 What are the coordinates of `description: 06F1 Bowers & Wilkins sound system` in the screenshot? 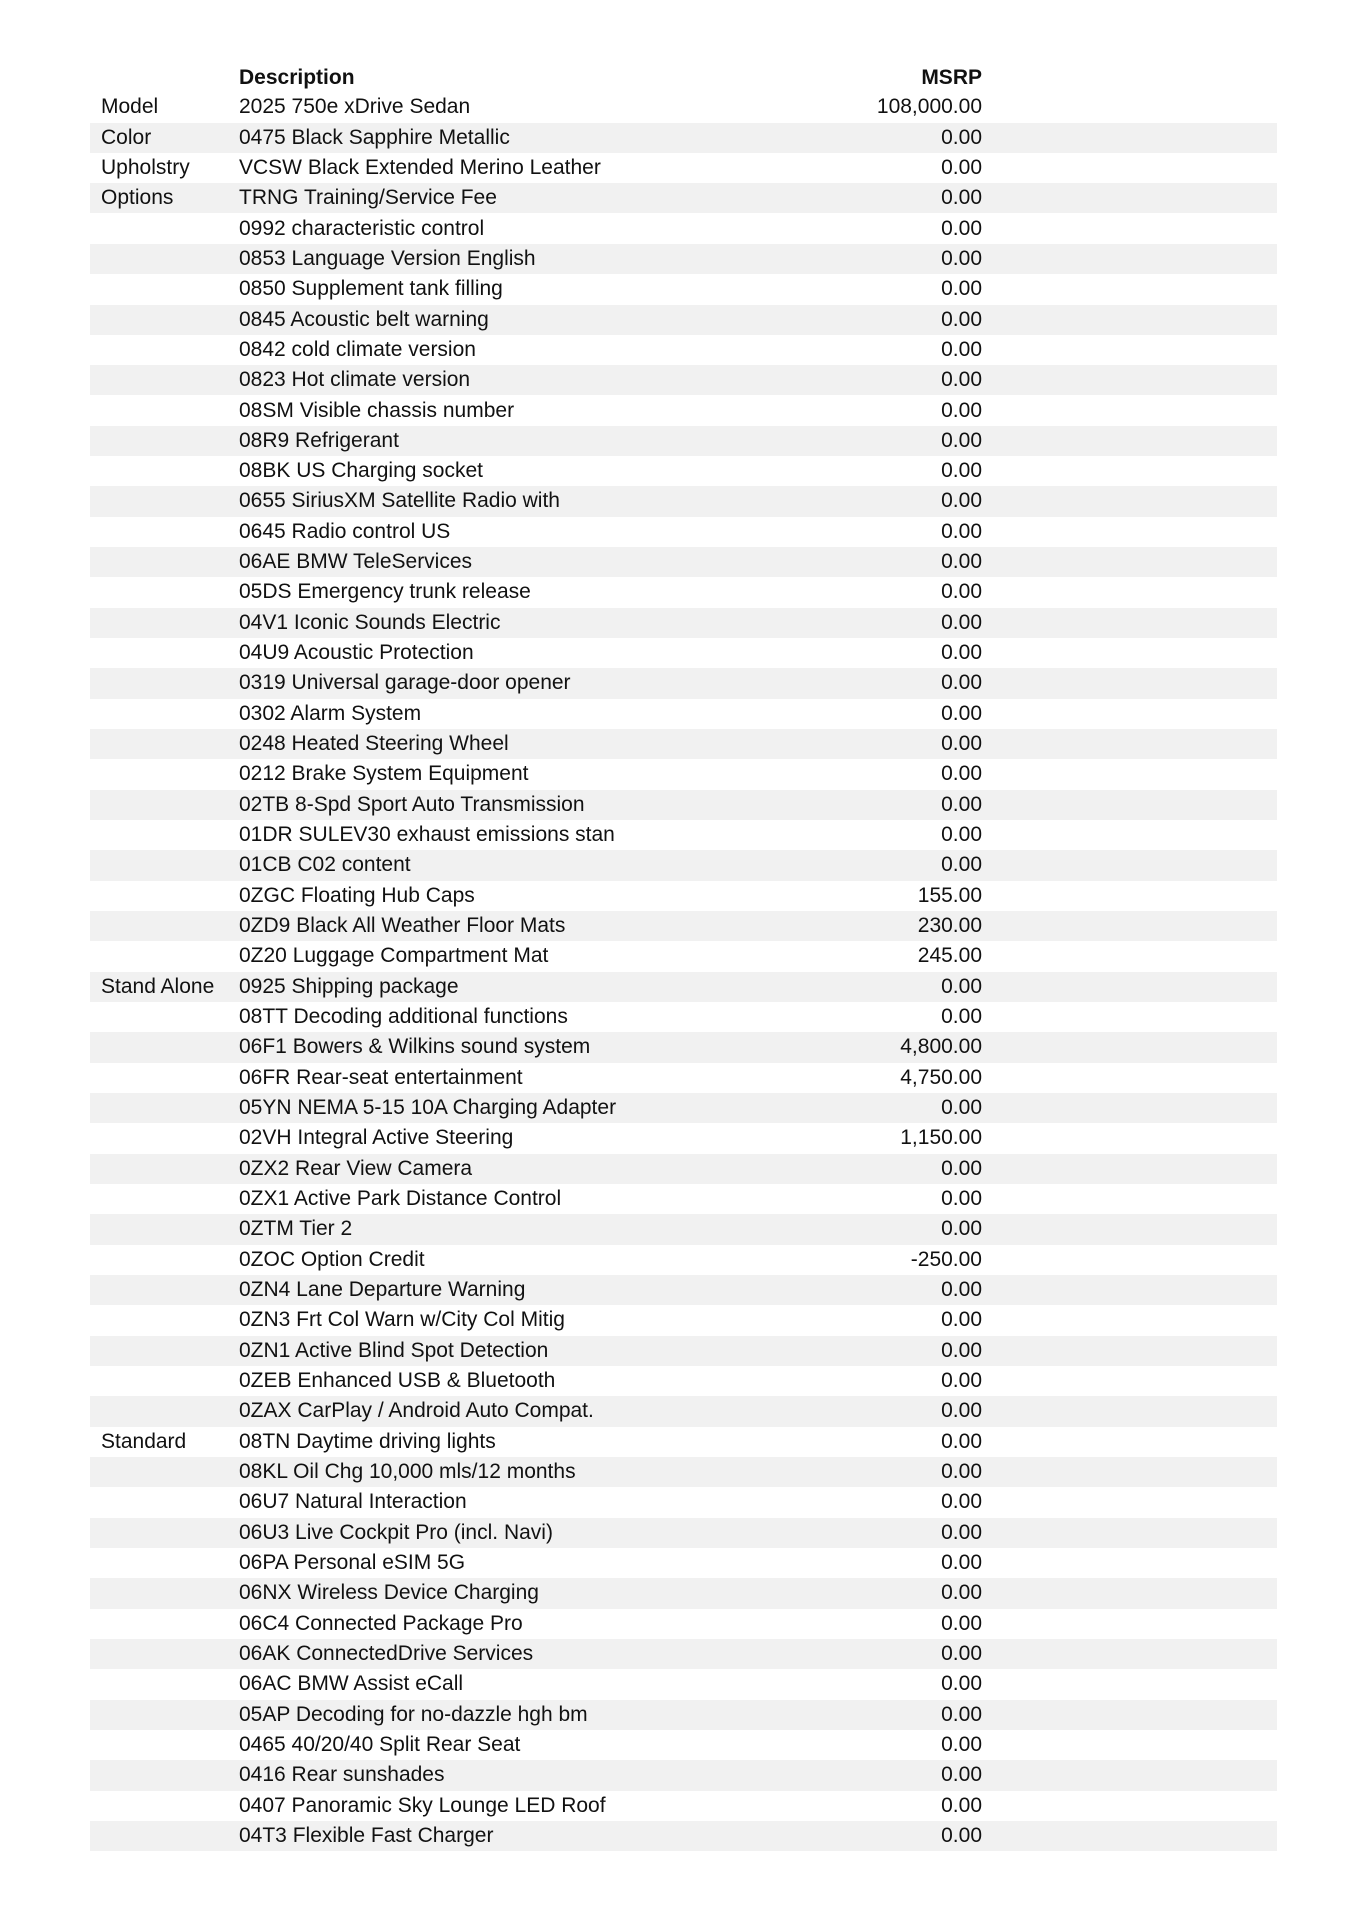 It's located at (415, 1047).